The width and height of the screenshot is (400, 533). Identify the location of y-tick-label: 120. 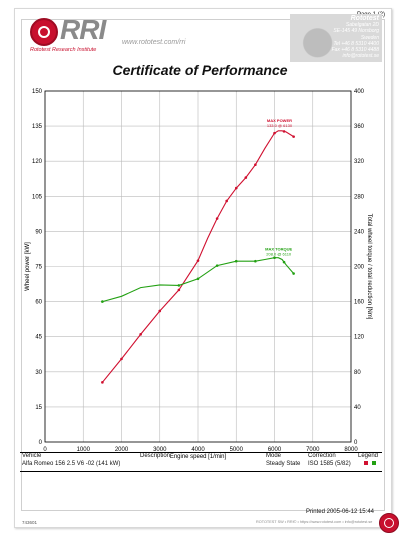
(37, 162).